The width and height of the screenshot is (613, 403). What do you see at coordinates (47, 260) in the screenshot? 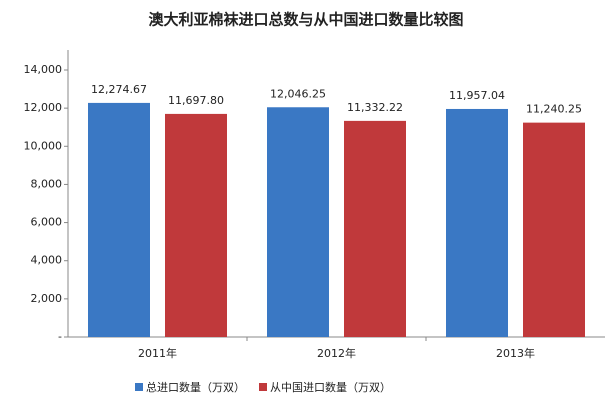
I see `y-tick-label: 4,000` at bounding box center [47, 260].